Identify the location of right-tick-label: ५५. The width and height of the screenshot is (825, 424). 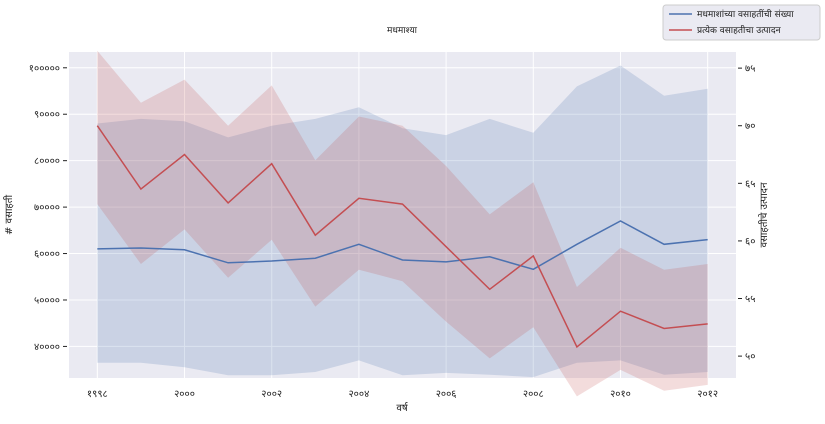
(750, 299).